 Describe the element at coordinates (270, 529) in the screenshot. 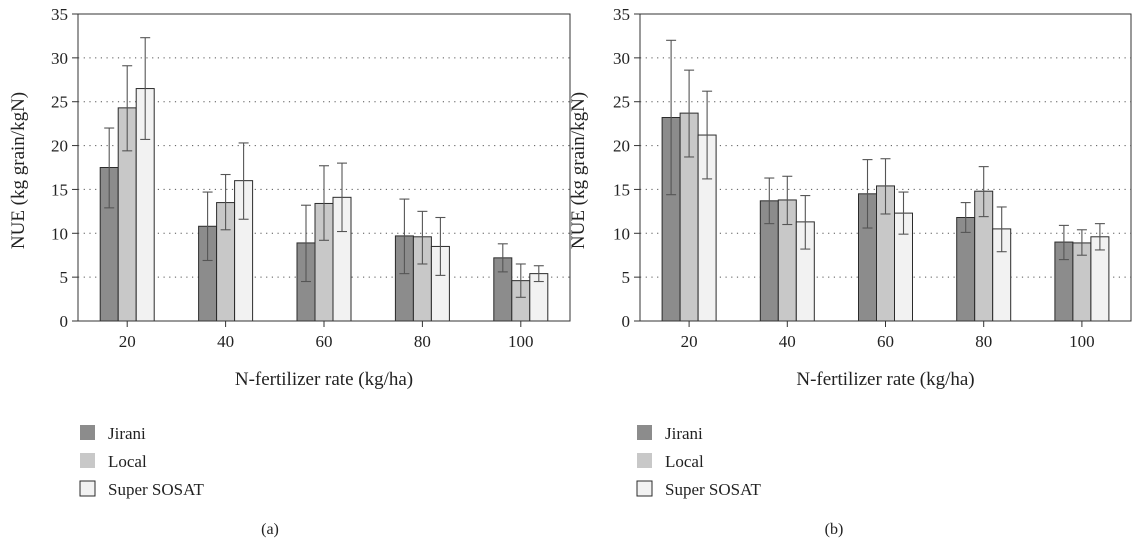

I see `panel-caption: (a)` at that location.